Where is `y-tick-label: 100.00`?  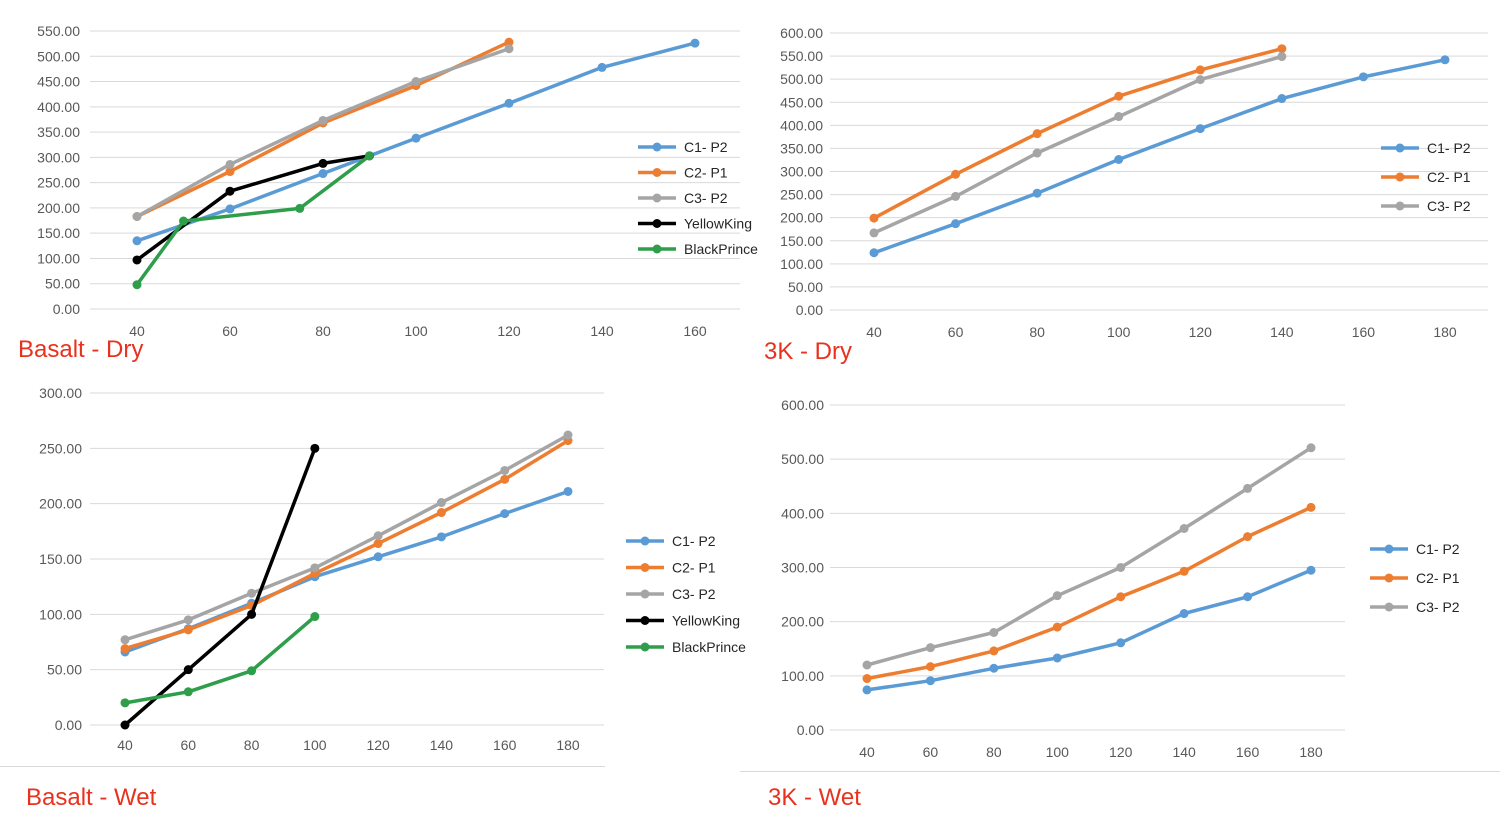
y-tick-label: 100.00 is located at coordinates (58, 258).